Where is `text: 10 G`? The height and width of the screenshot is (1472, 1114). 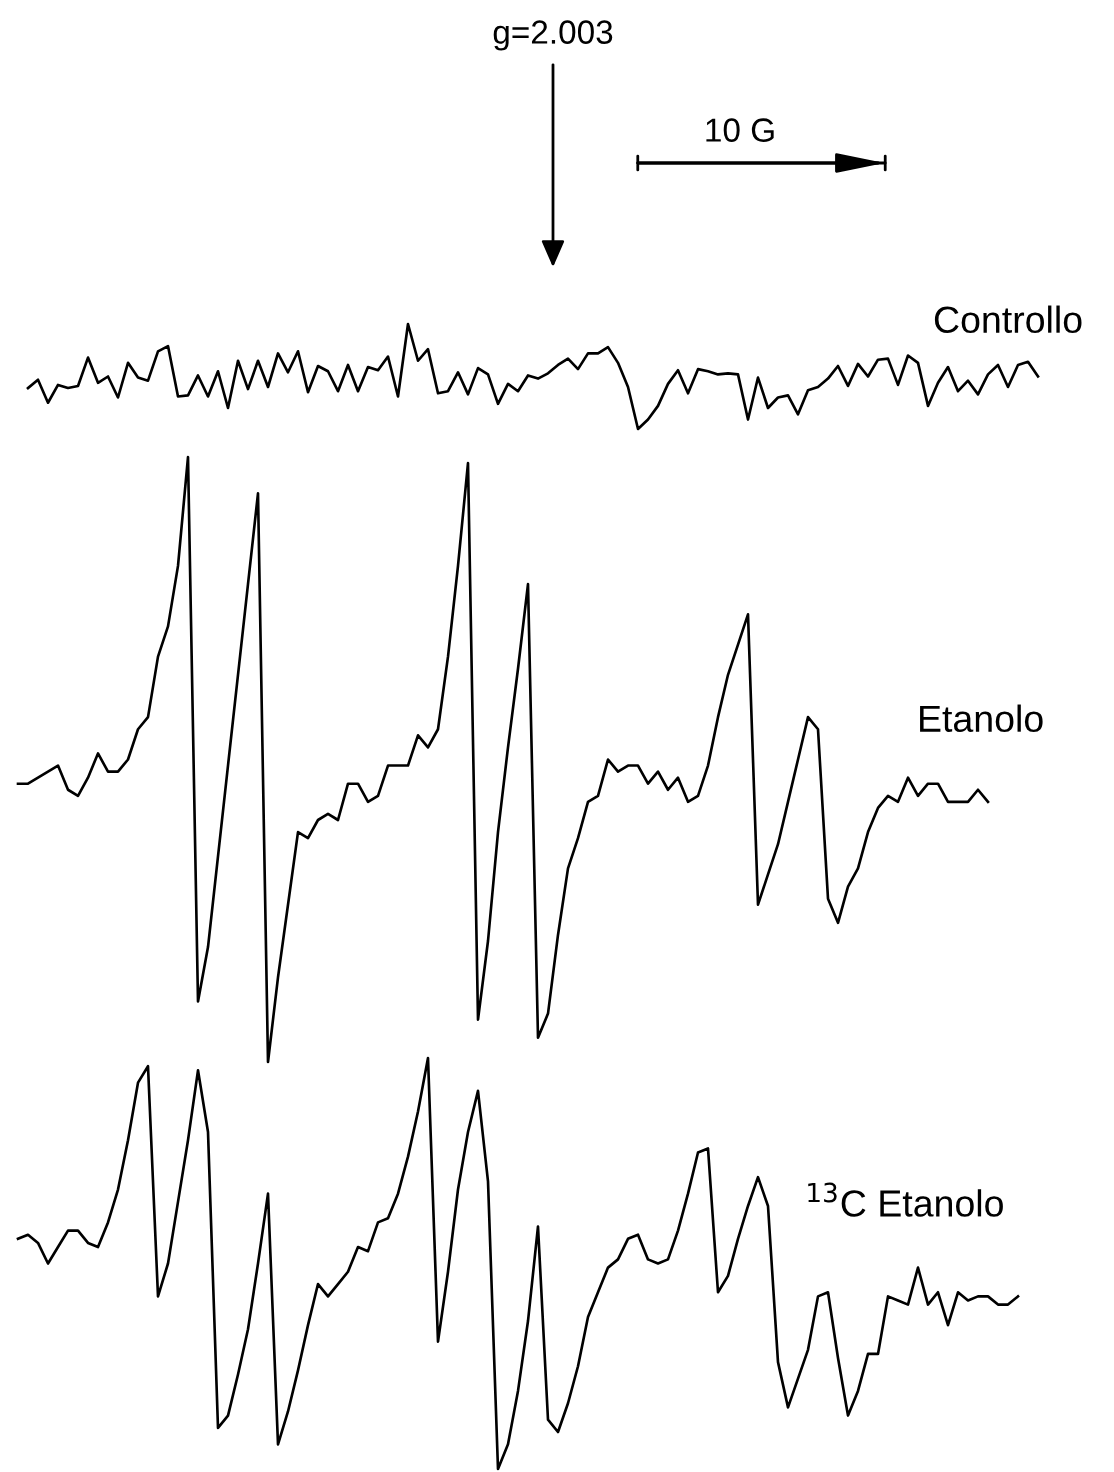 text: 10 G is located at coordinates (740, 130).